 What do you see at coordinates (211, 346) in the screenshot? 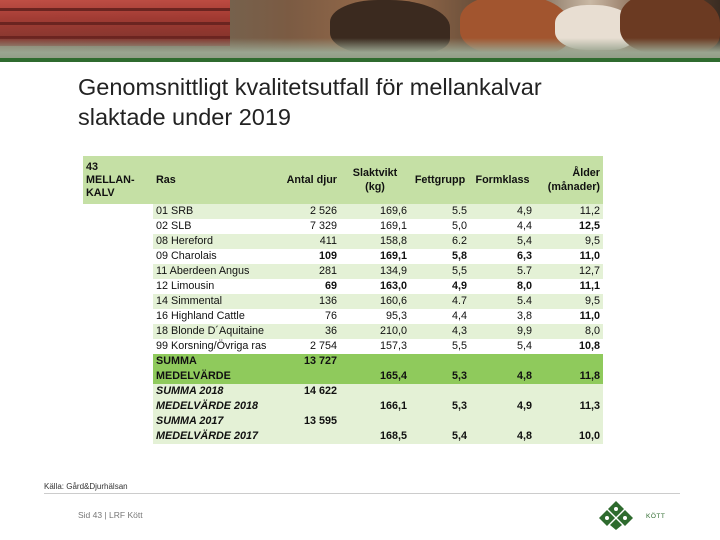
I see `cell-ras: 99 Korsning/Övriga ras` at bounding box center [211, 346].